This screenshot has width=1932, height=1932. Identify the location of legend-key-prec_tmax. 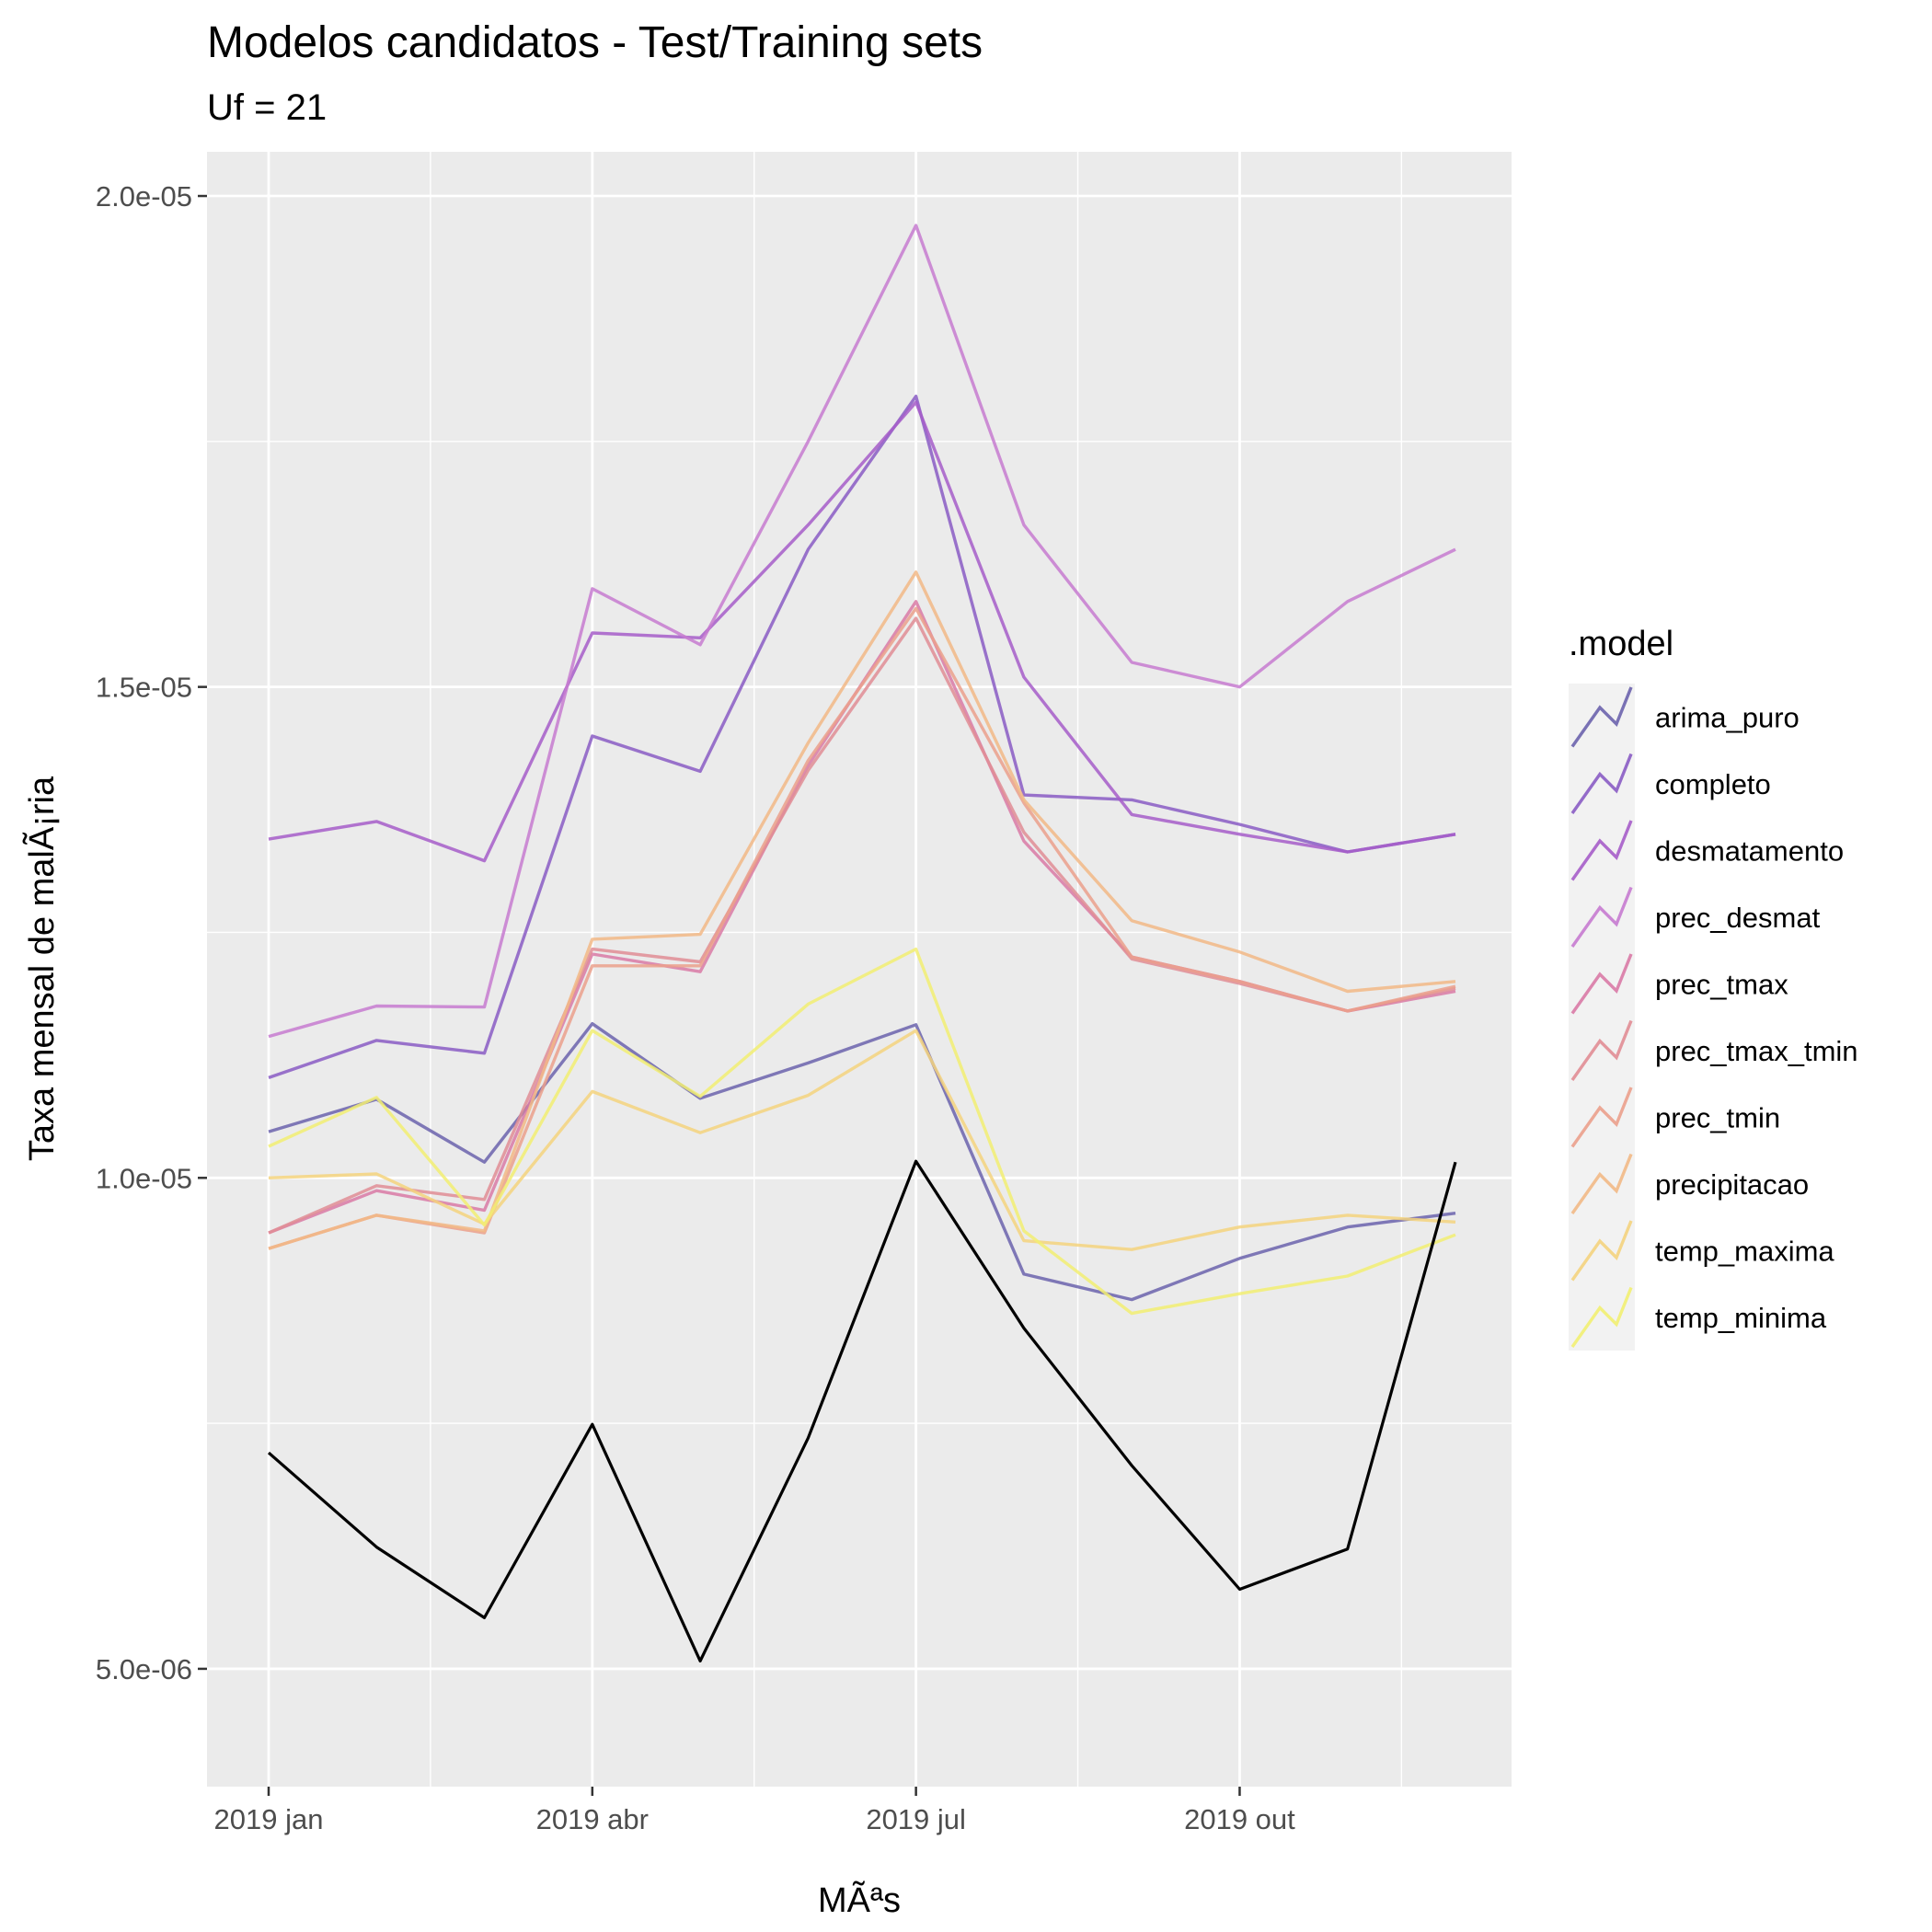
(1601, 984).